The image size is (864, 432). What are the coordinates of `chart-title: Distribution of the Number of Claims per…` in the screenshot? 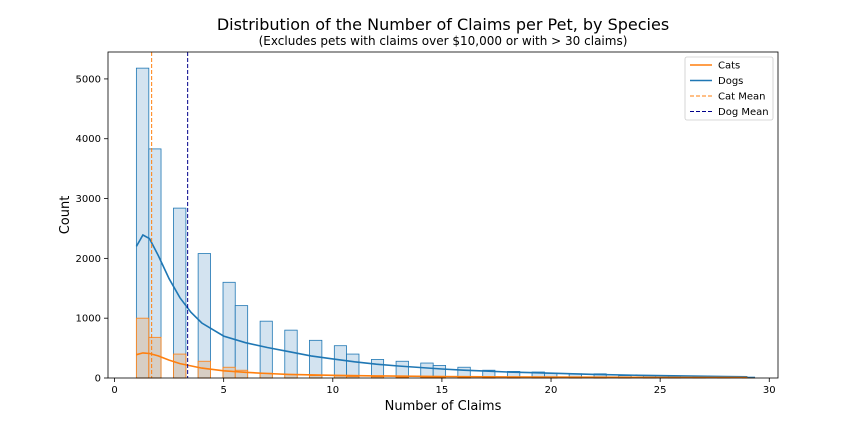 It's located at (443, 24).